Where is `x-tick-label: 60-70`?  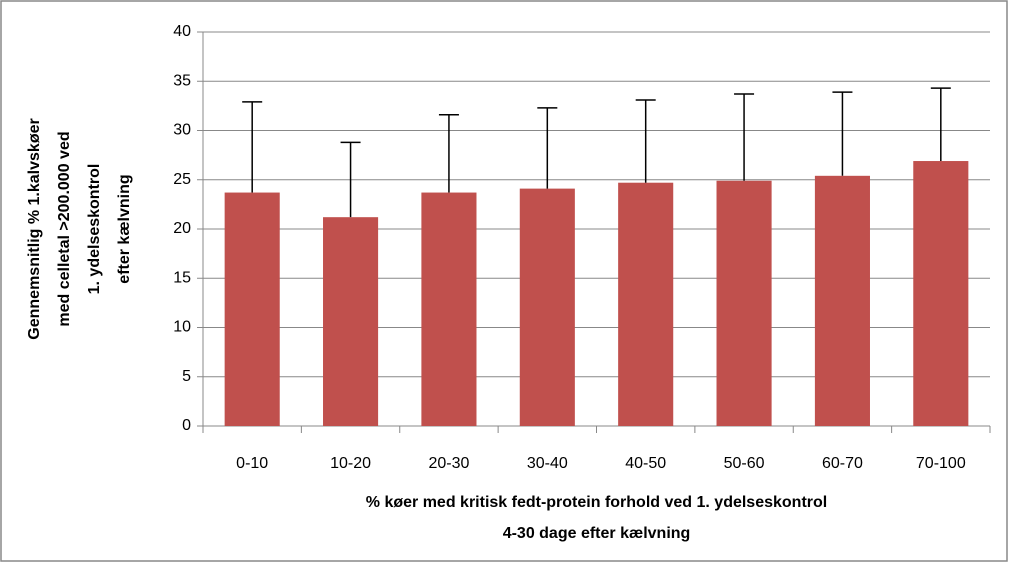 x-tick-label: 60-70 is located at coordinates (842, 463).